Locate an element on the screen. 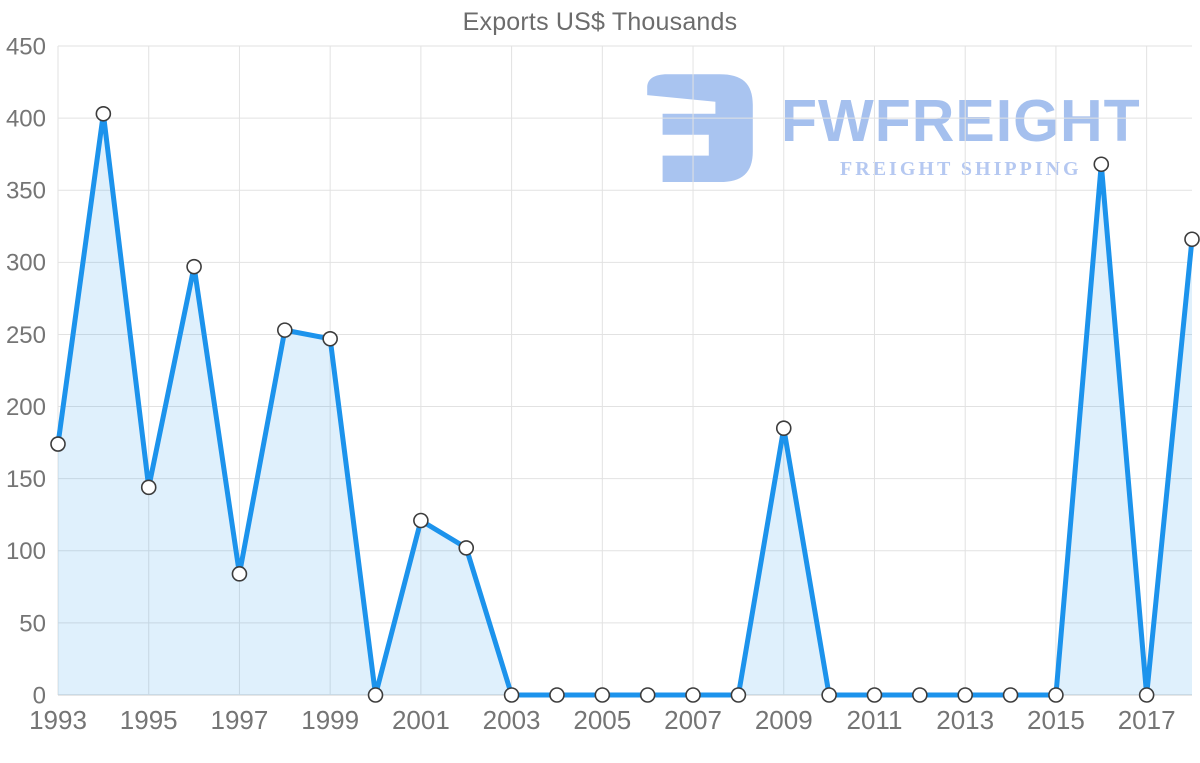 This screenshot has width=1200, height=763. fwfreight-watermark: FWFREIGHT FREIGHT SHIPPING is located at coordinates (893, 127).